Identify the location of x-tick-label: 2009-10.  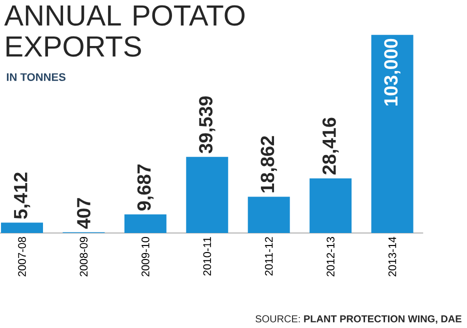
(146, 256).